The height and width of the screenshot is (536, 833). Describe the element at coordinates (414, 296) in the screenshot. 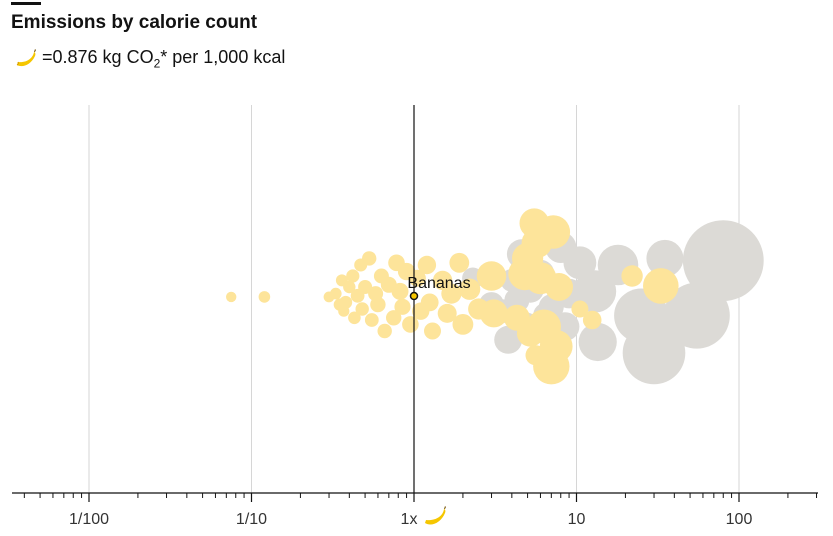

I see `reference-dot` at that location.